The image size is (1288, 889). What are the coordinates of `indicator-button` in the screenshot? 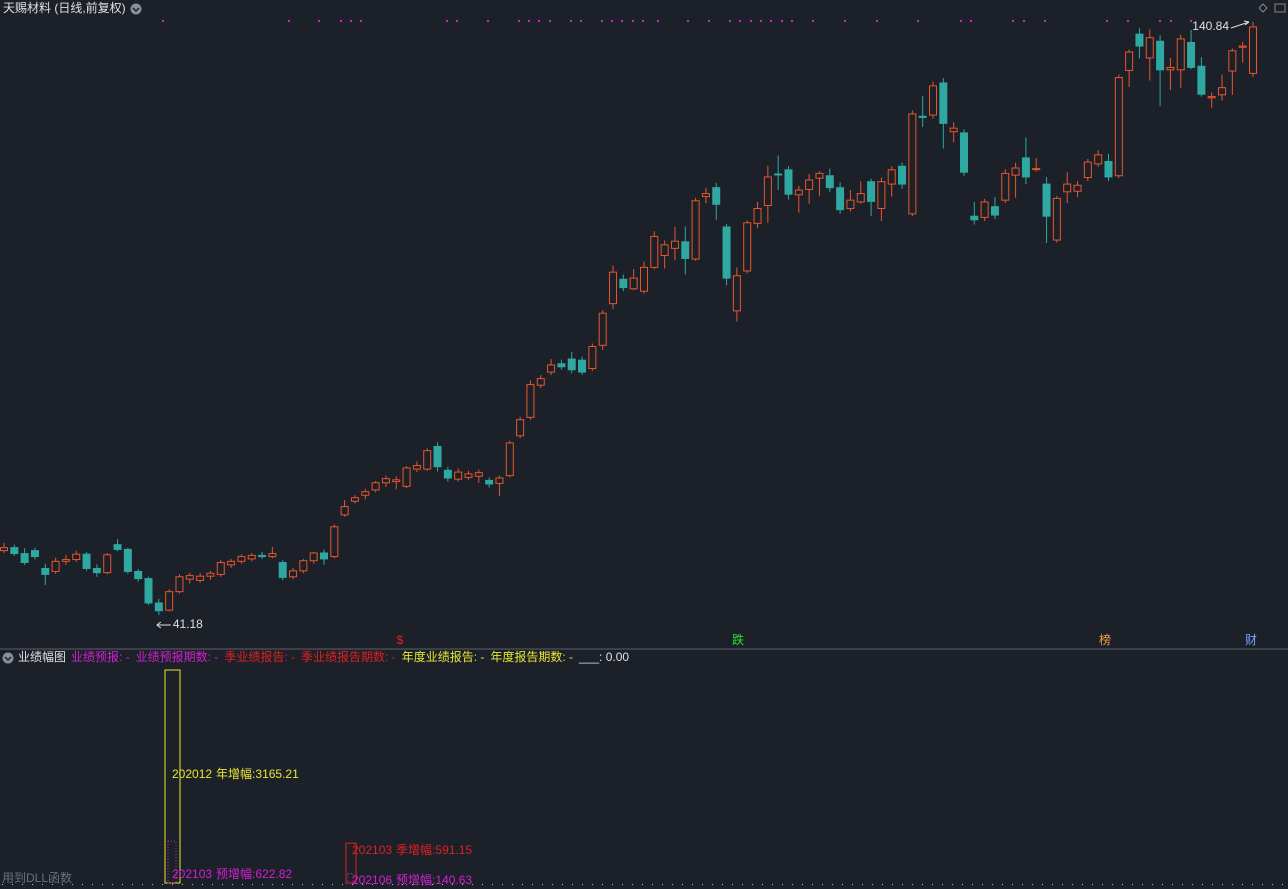 It's located at (8, 658).